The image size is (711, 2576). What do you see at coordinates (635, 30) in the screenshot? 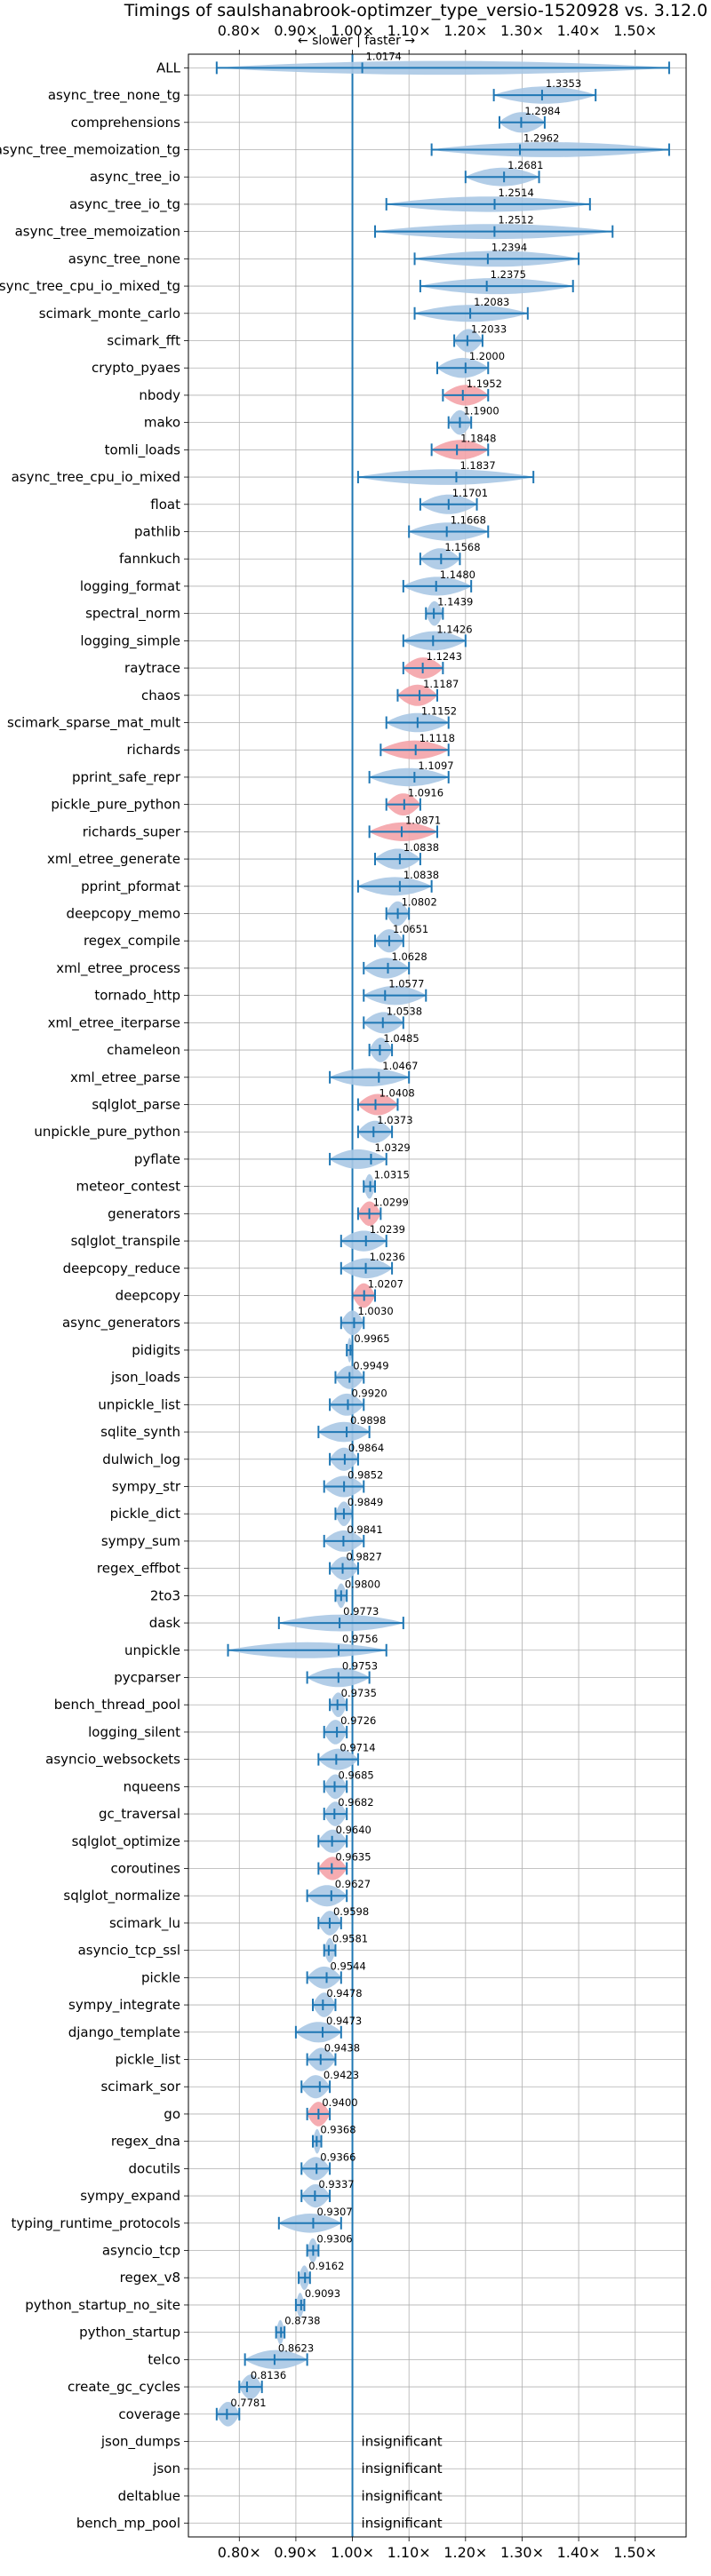
I see `x-tick-label-top: 1.50×` at bounding box center [635, 30].